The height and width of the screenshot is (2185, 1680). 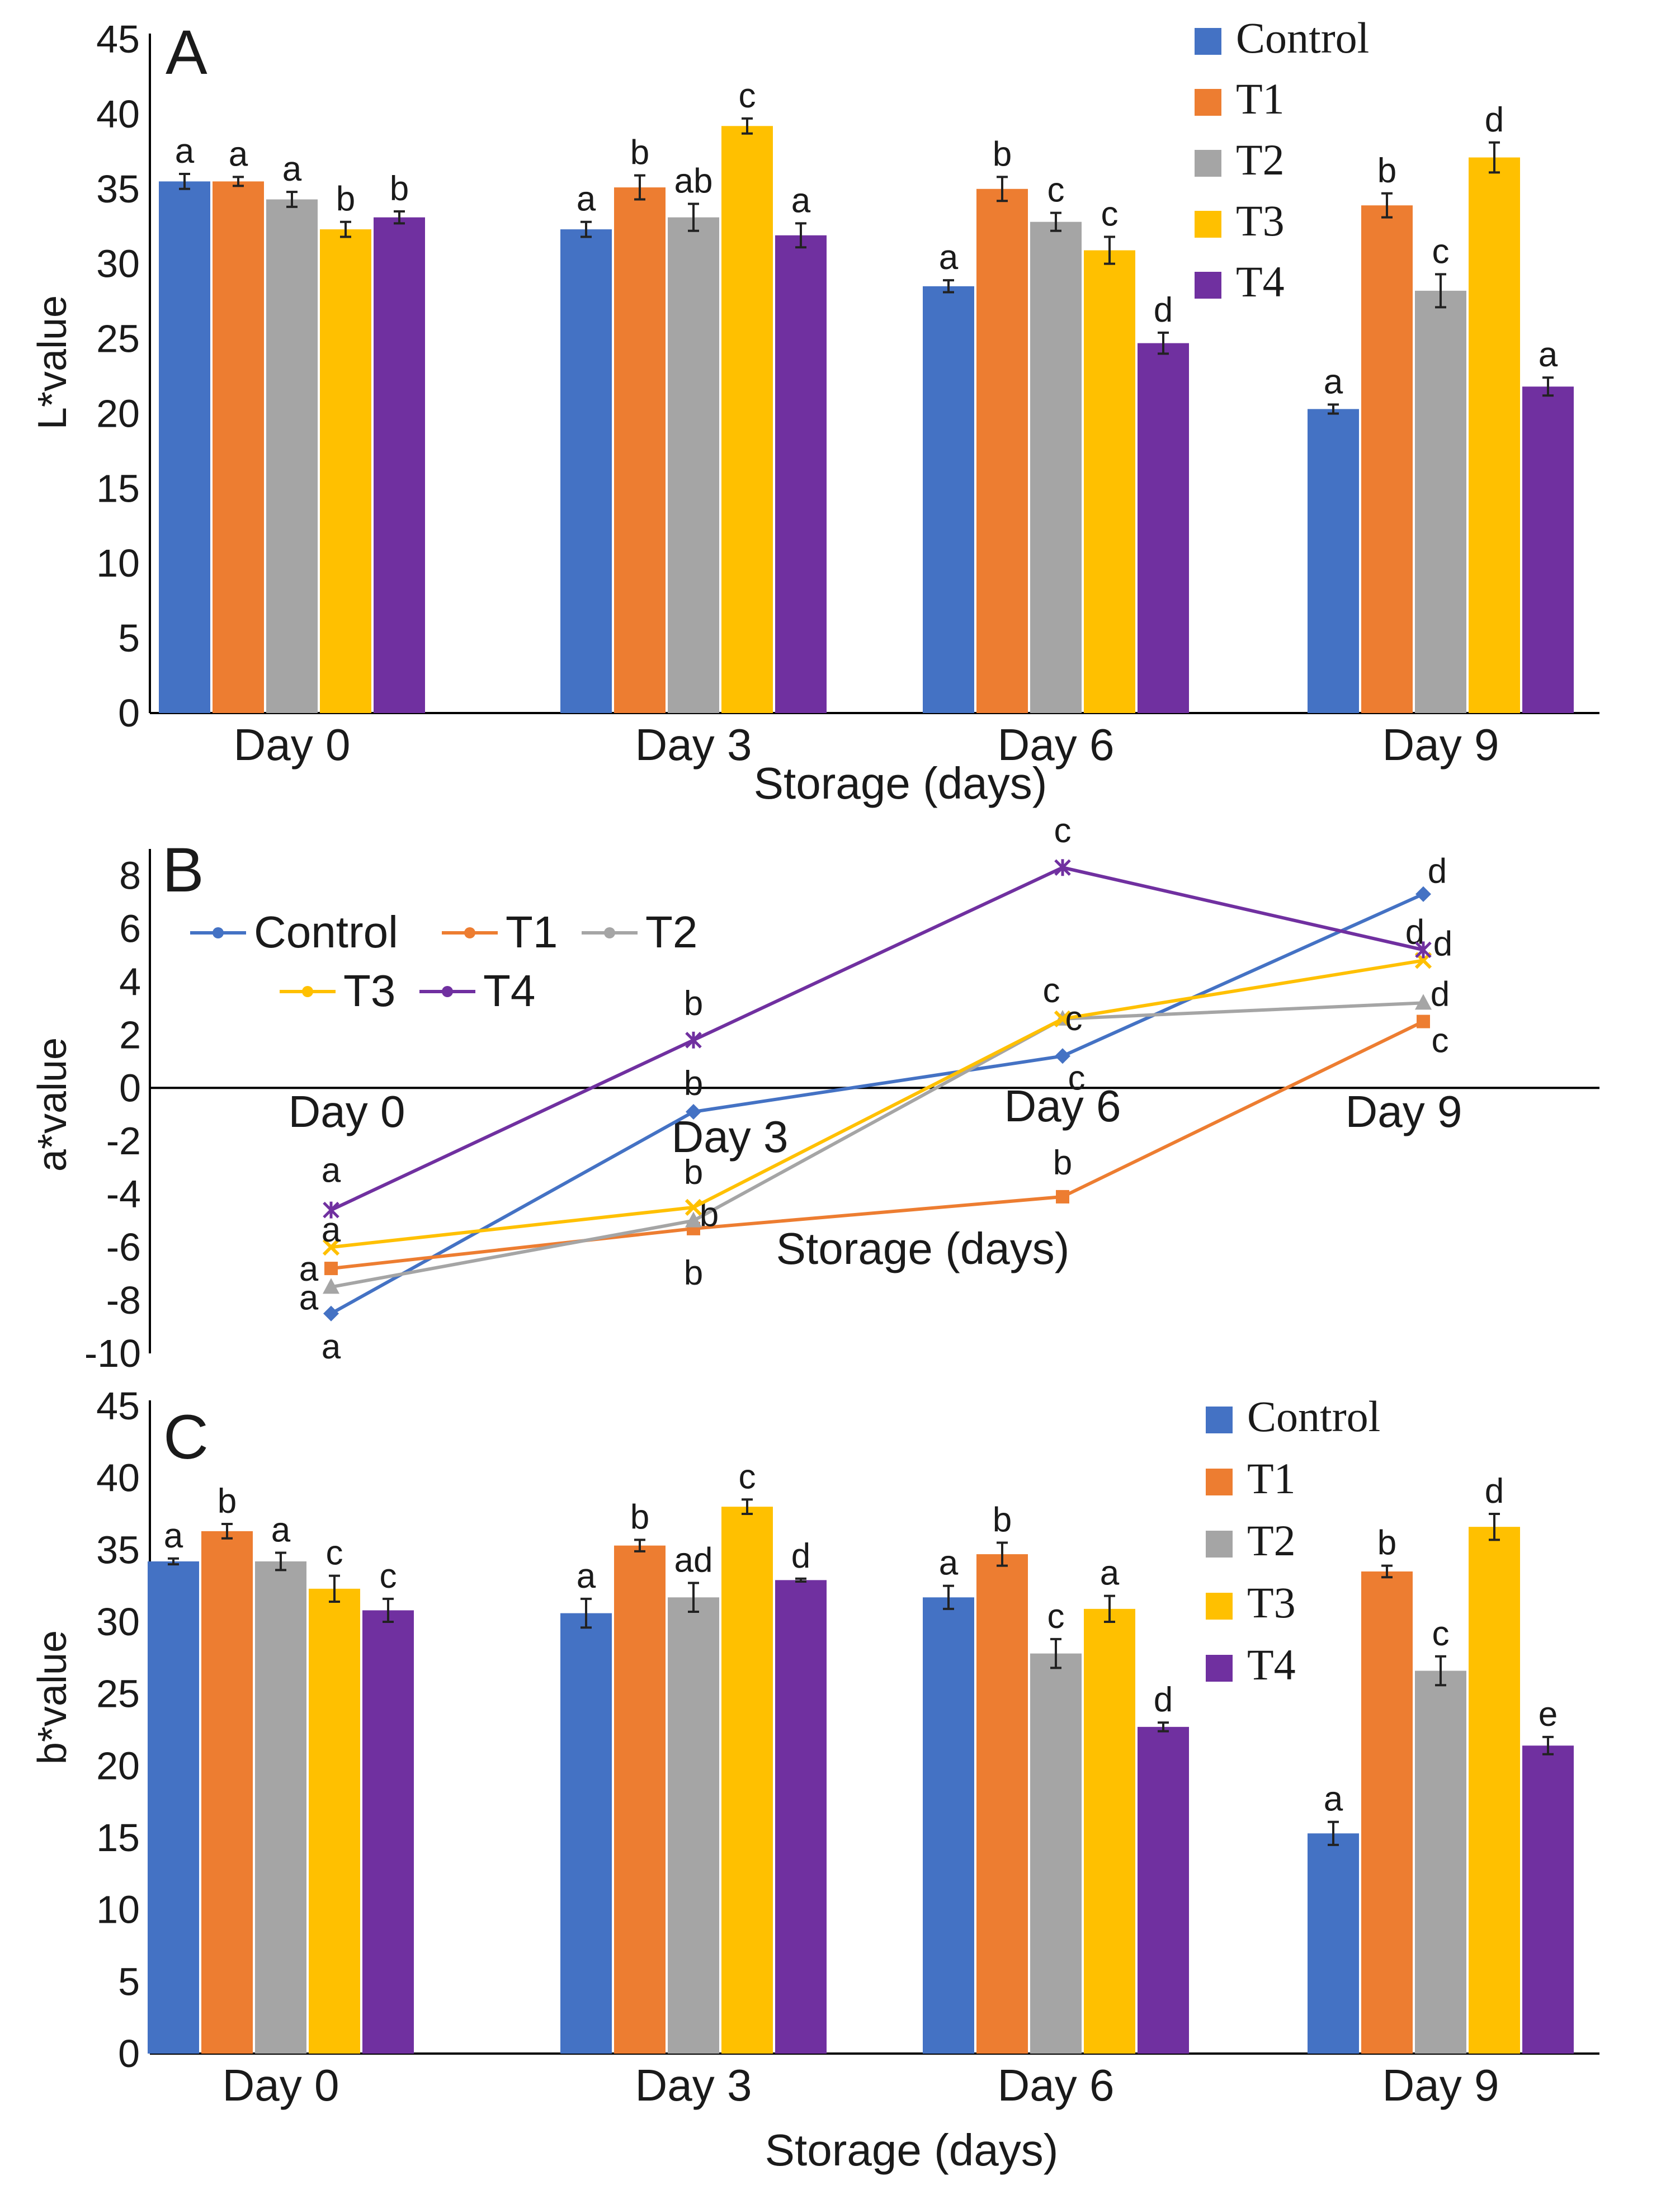 What do you see at coordinates (470, 932) in the screenshot?
I see `legend-marker` at bounding box center [470, 932].